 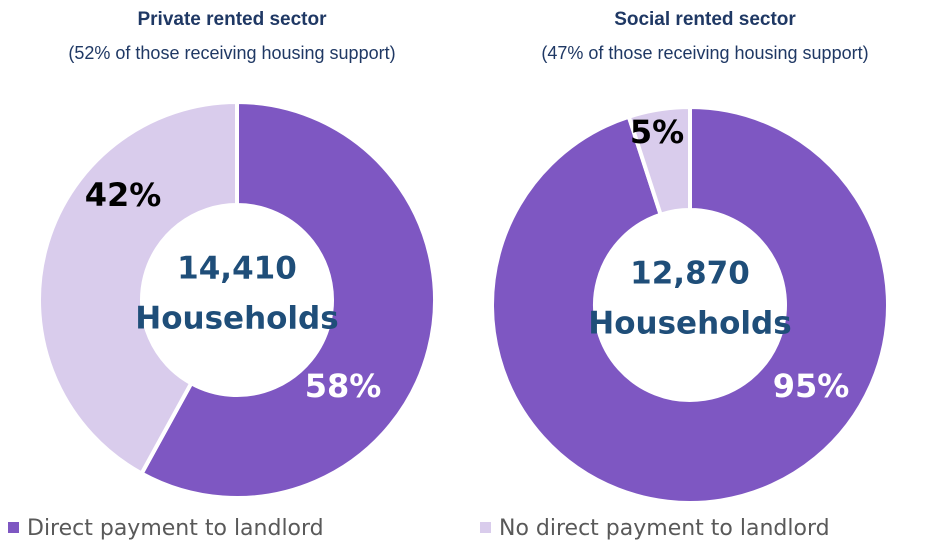 I want to click on center-label: 14,410, so click(x=237, y=269).